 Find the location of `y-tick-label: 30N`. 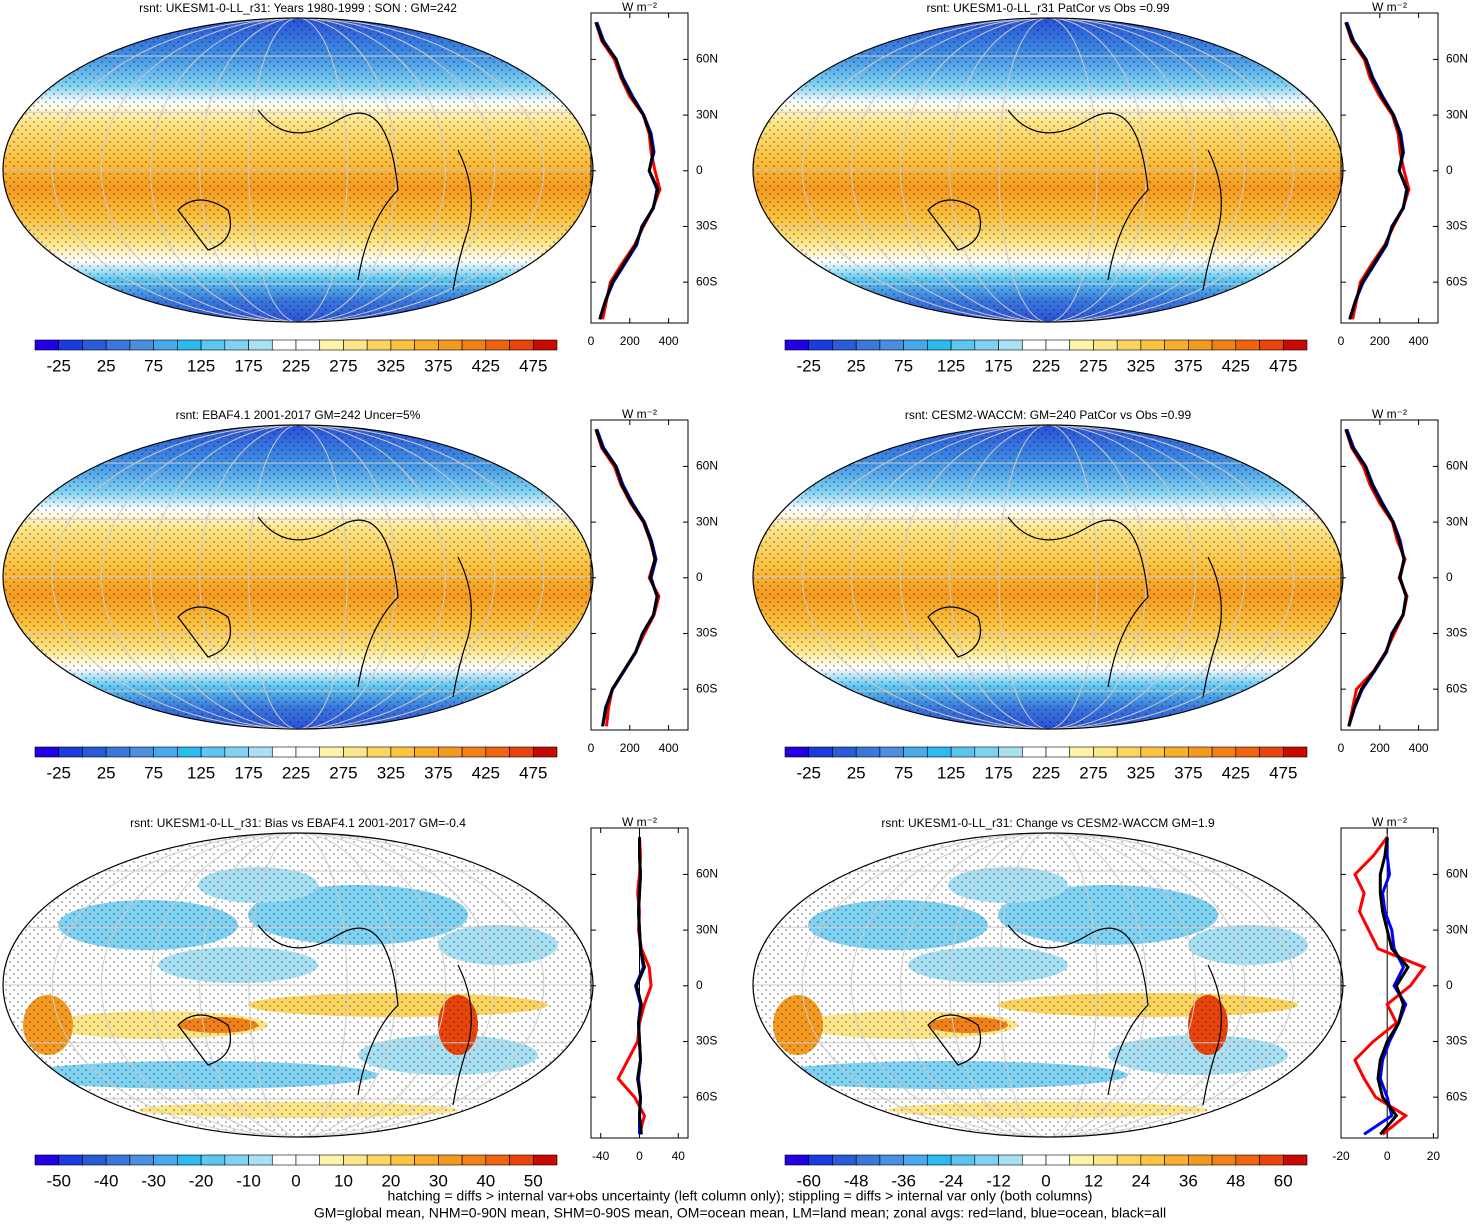

y-tick-label: 30N is located at coordinates (707, 929).